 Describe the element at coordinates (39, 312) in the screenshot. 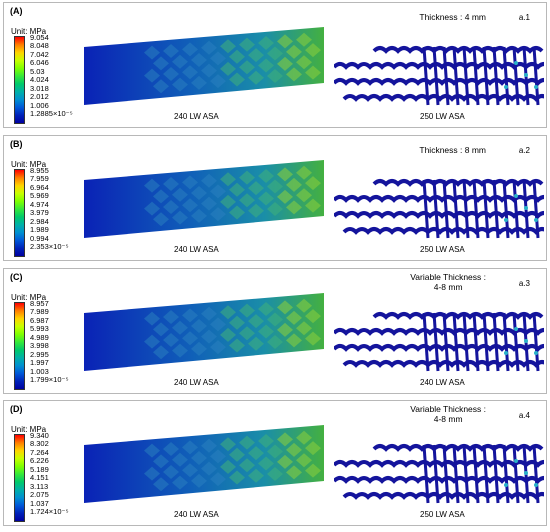

I see `legend-value: 7.989` at that location.